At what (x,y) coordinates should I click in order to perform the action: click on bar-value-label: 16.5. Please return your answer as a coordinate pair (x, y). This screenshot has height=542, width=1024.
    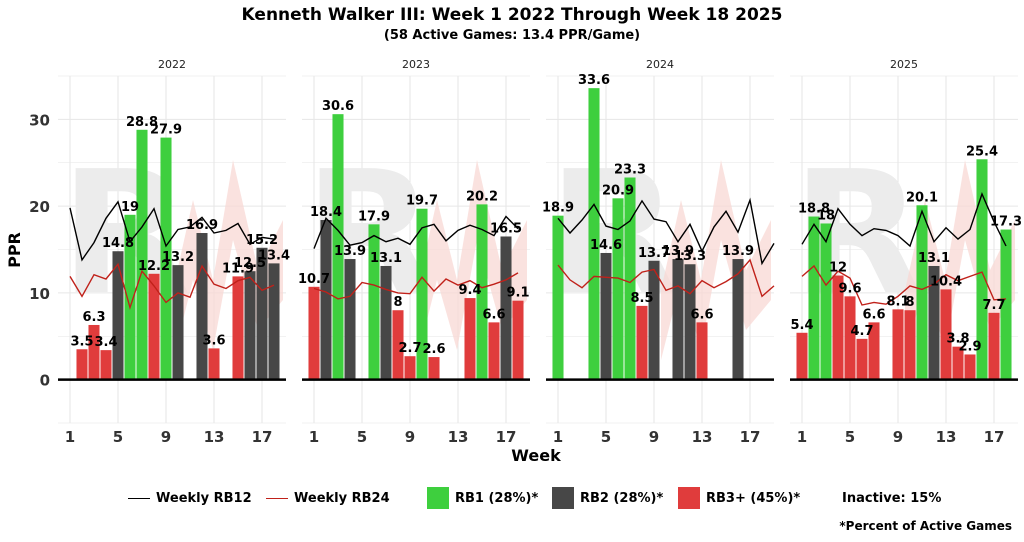
    Looking at the image, I should click on (506, 228).